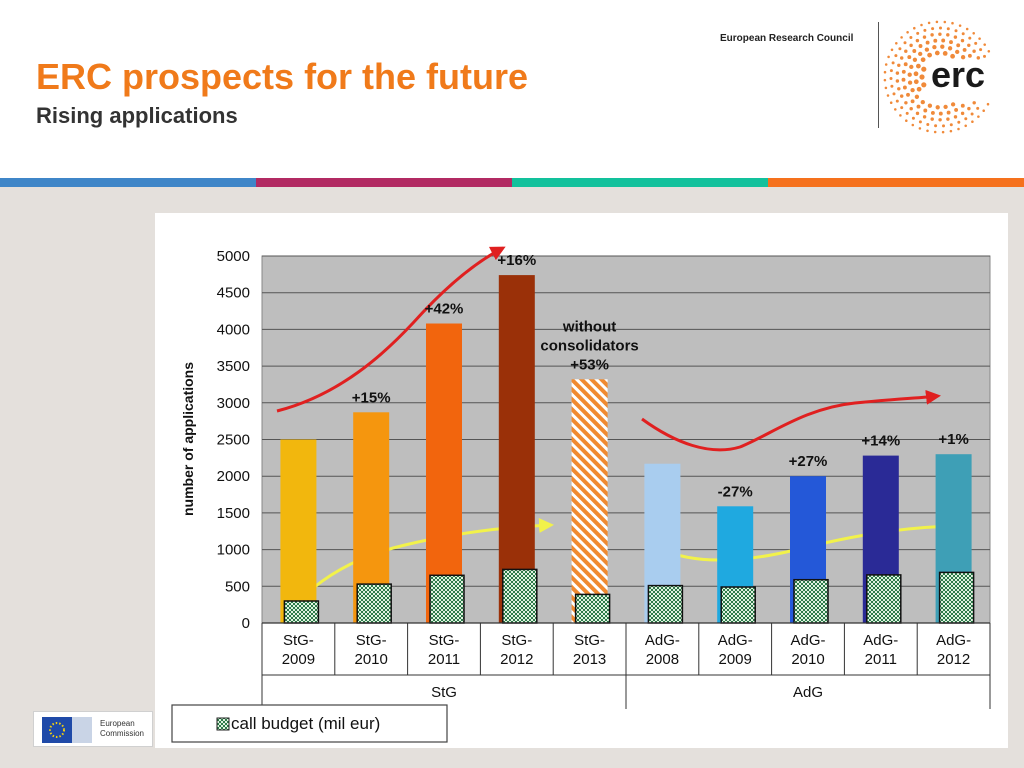 The height and width of the screenshot is (768, 1024). I want to click on y-tick-label: 2500, so click(233, 440).